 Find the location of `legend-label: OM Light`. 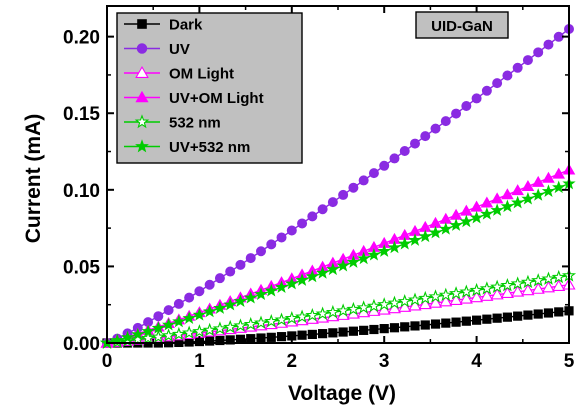

legend-label: OM Light is located at coordinates (201, 74).